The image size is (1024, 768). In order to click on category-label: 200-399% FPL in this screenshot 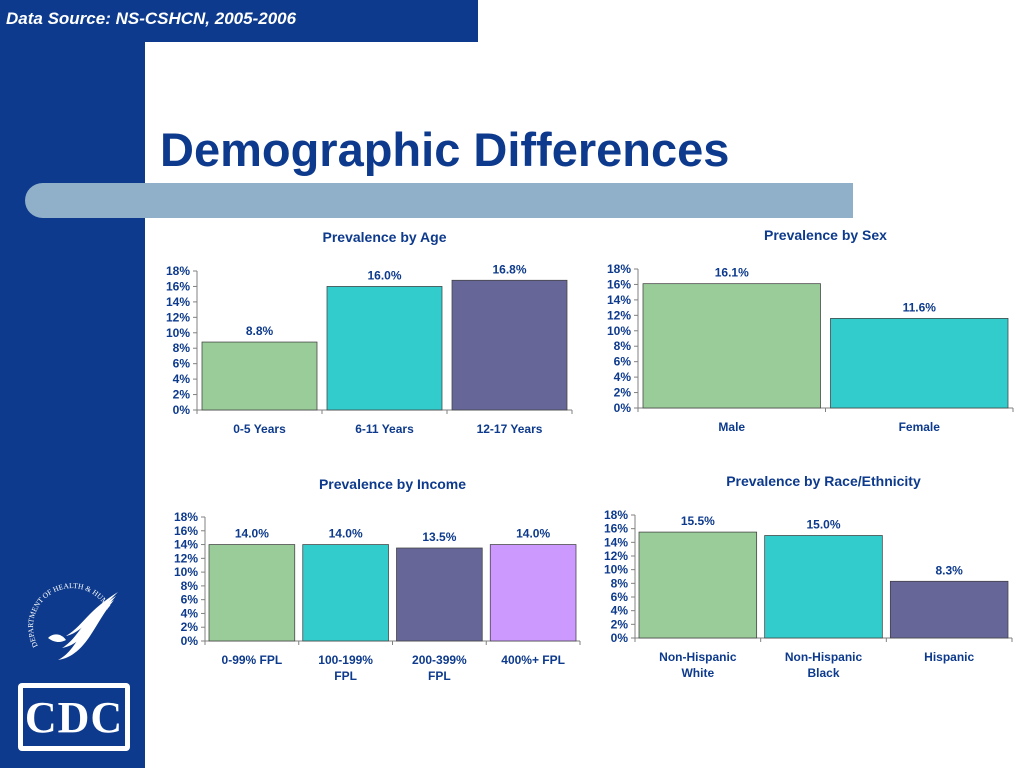, I will do `click(439, 668)`.